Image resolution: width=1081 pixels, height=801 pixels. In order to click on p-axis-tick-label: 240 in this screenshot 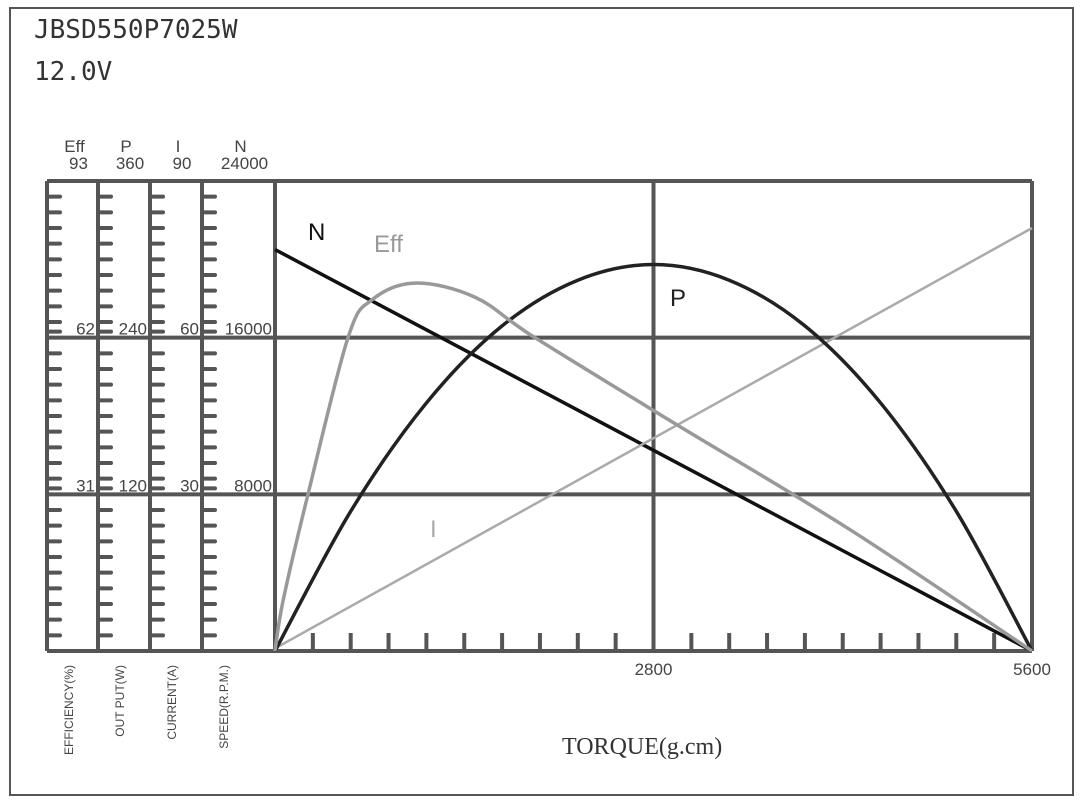, I will do `click(133, 329)`.